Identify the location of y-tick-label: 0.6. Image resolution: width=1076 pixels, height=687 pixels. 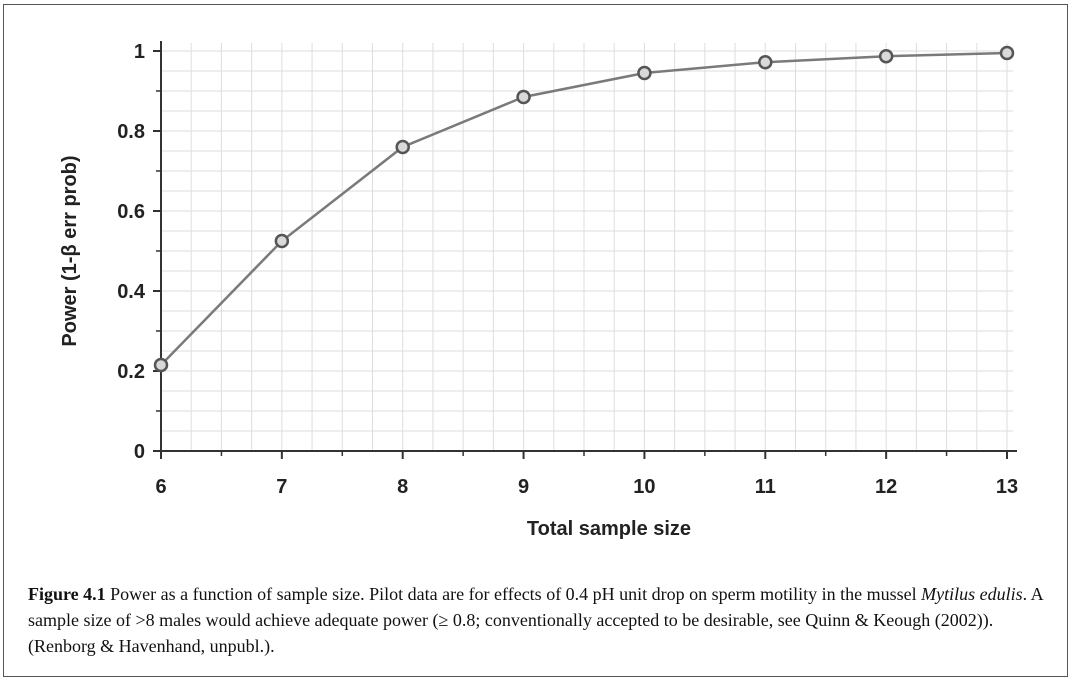
(131, 212).